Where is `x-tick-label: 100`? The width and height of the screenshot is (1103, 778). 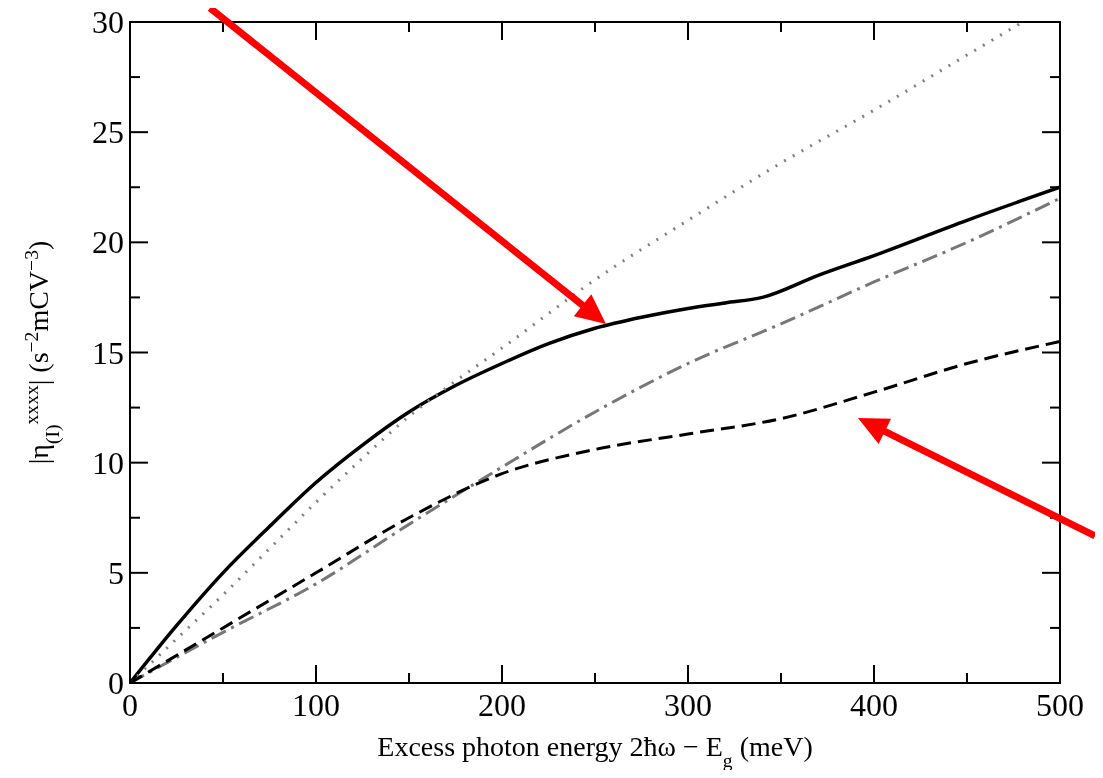
x-tick-label: 100 is located at coordinates (316, 705).